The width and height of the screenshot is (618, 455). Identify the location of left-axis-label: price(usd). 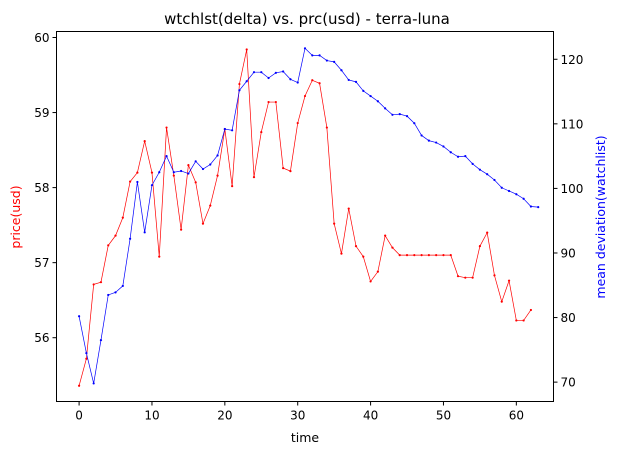
(15, 216).